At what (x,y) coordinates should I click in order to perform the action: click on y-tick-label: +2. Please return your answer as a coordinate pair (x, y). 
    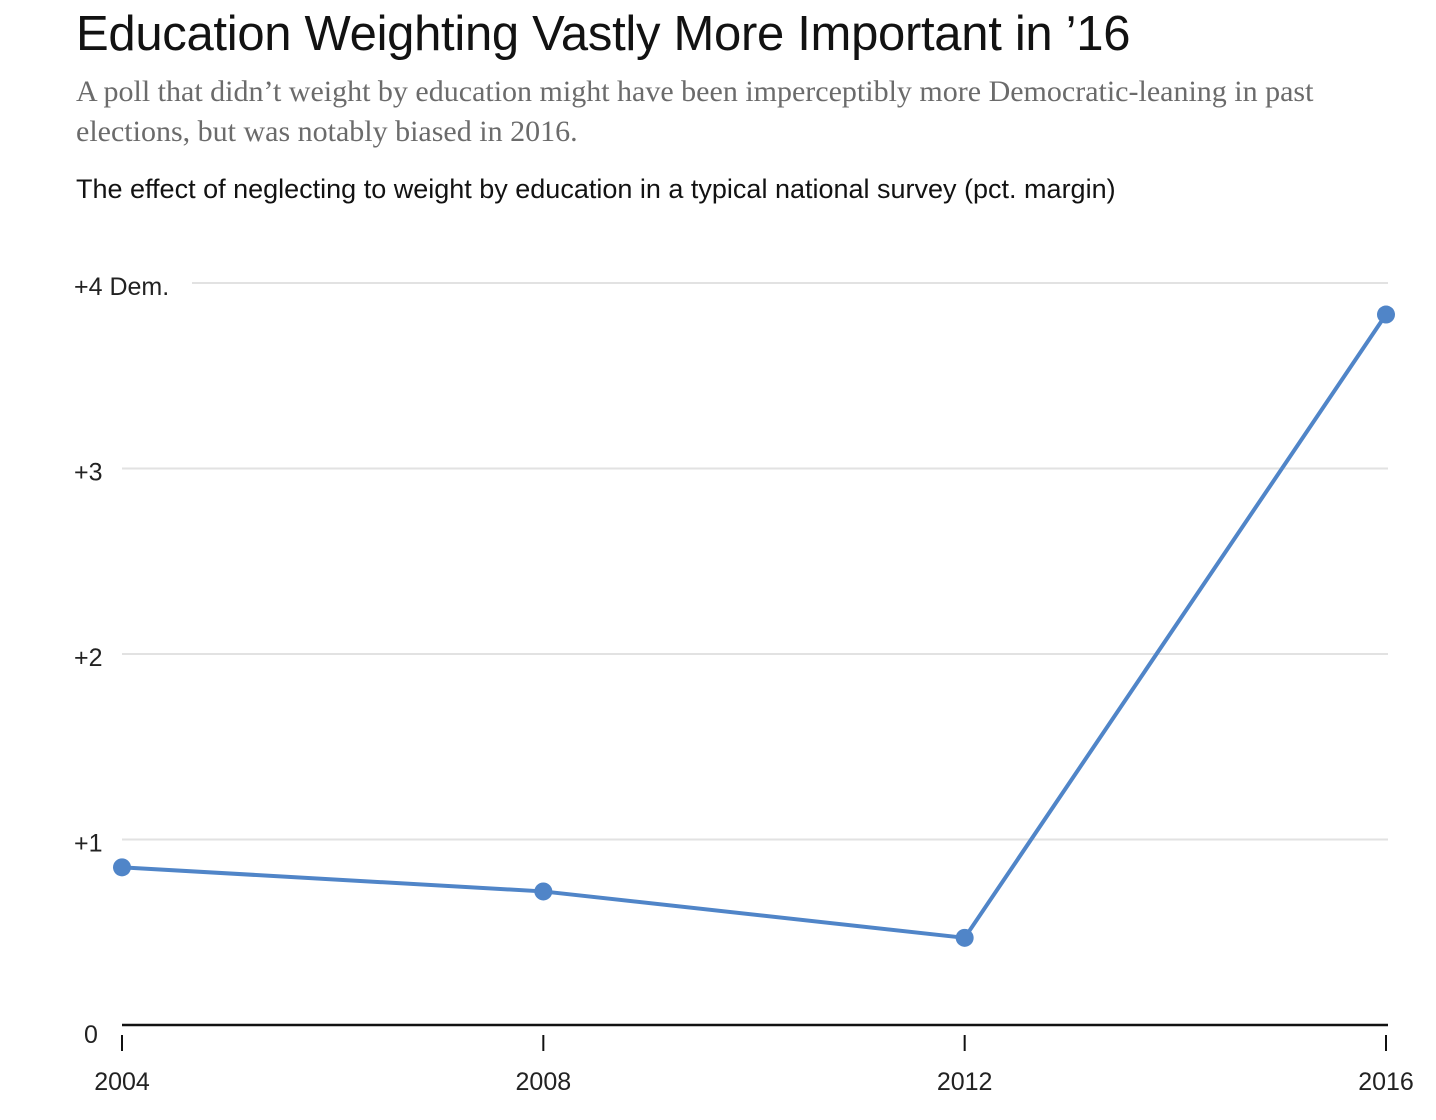
    Looking at the image, I should click on (88, 658).